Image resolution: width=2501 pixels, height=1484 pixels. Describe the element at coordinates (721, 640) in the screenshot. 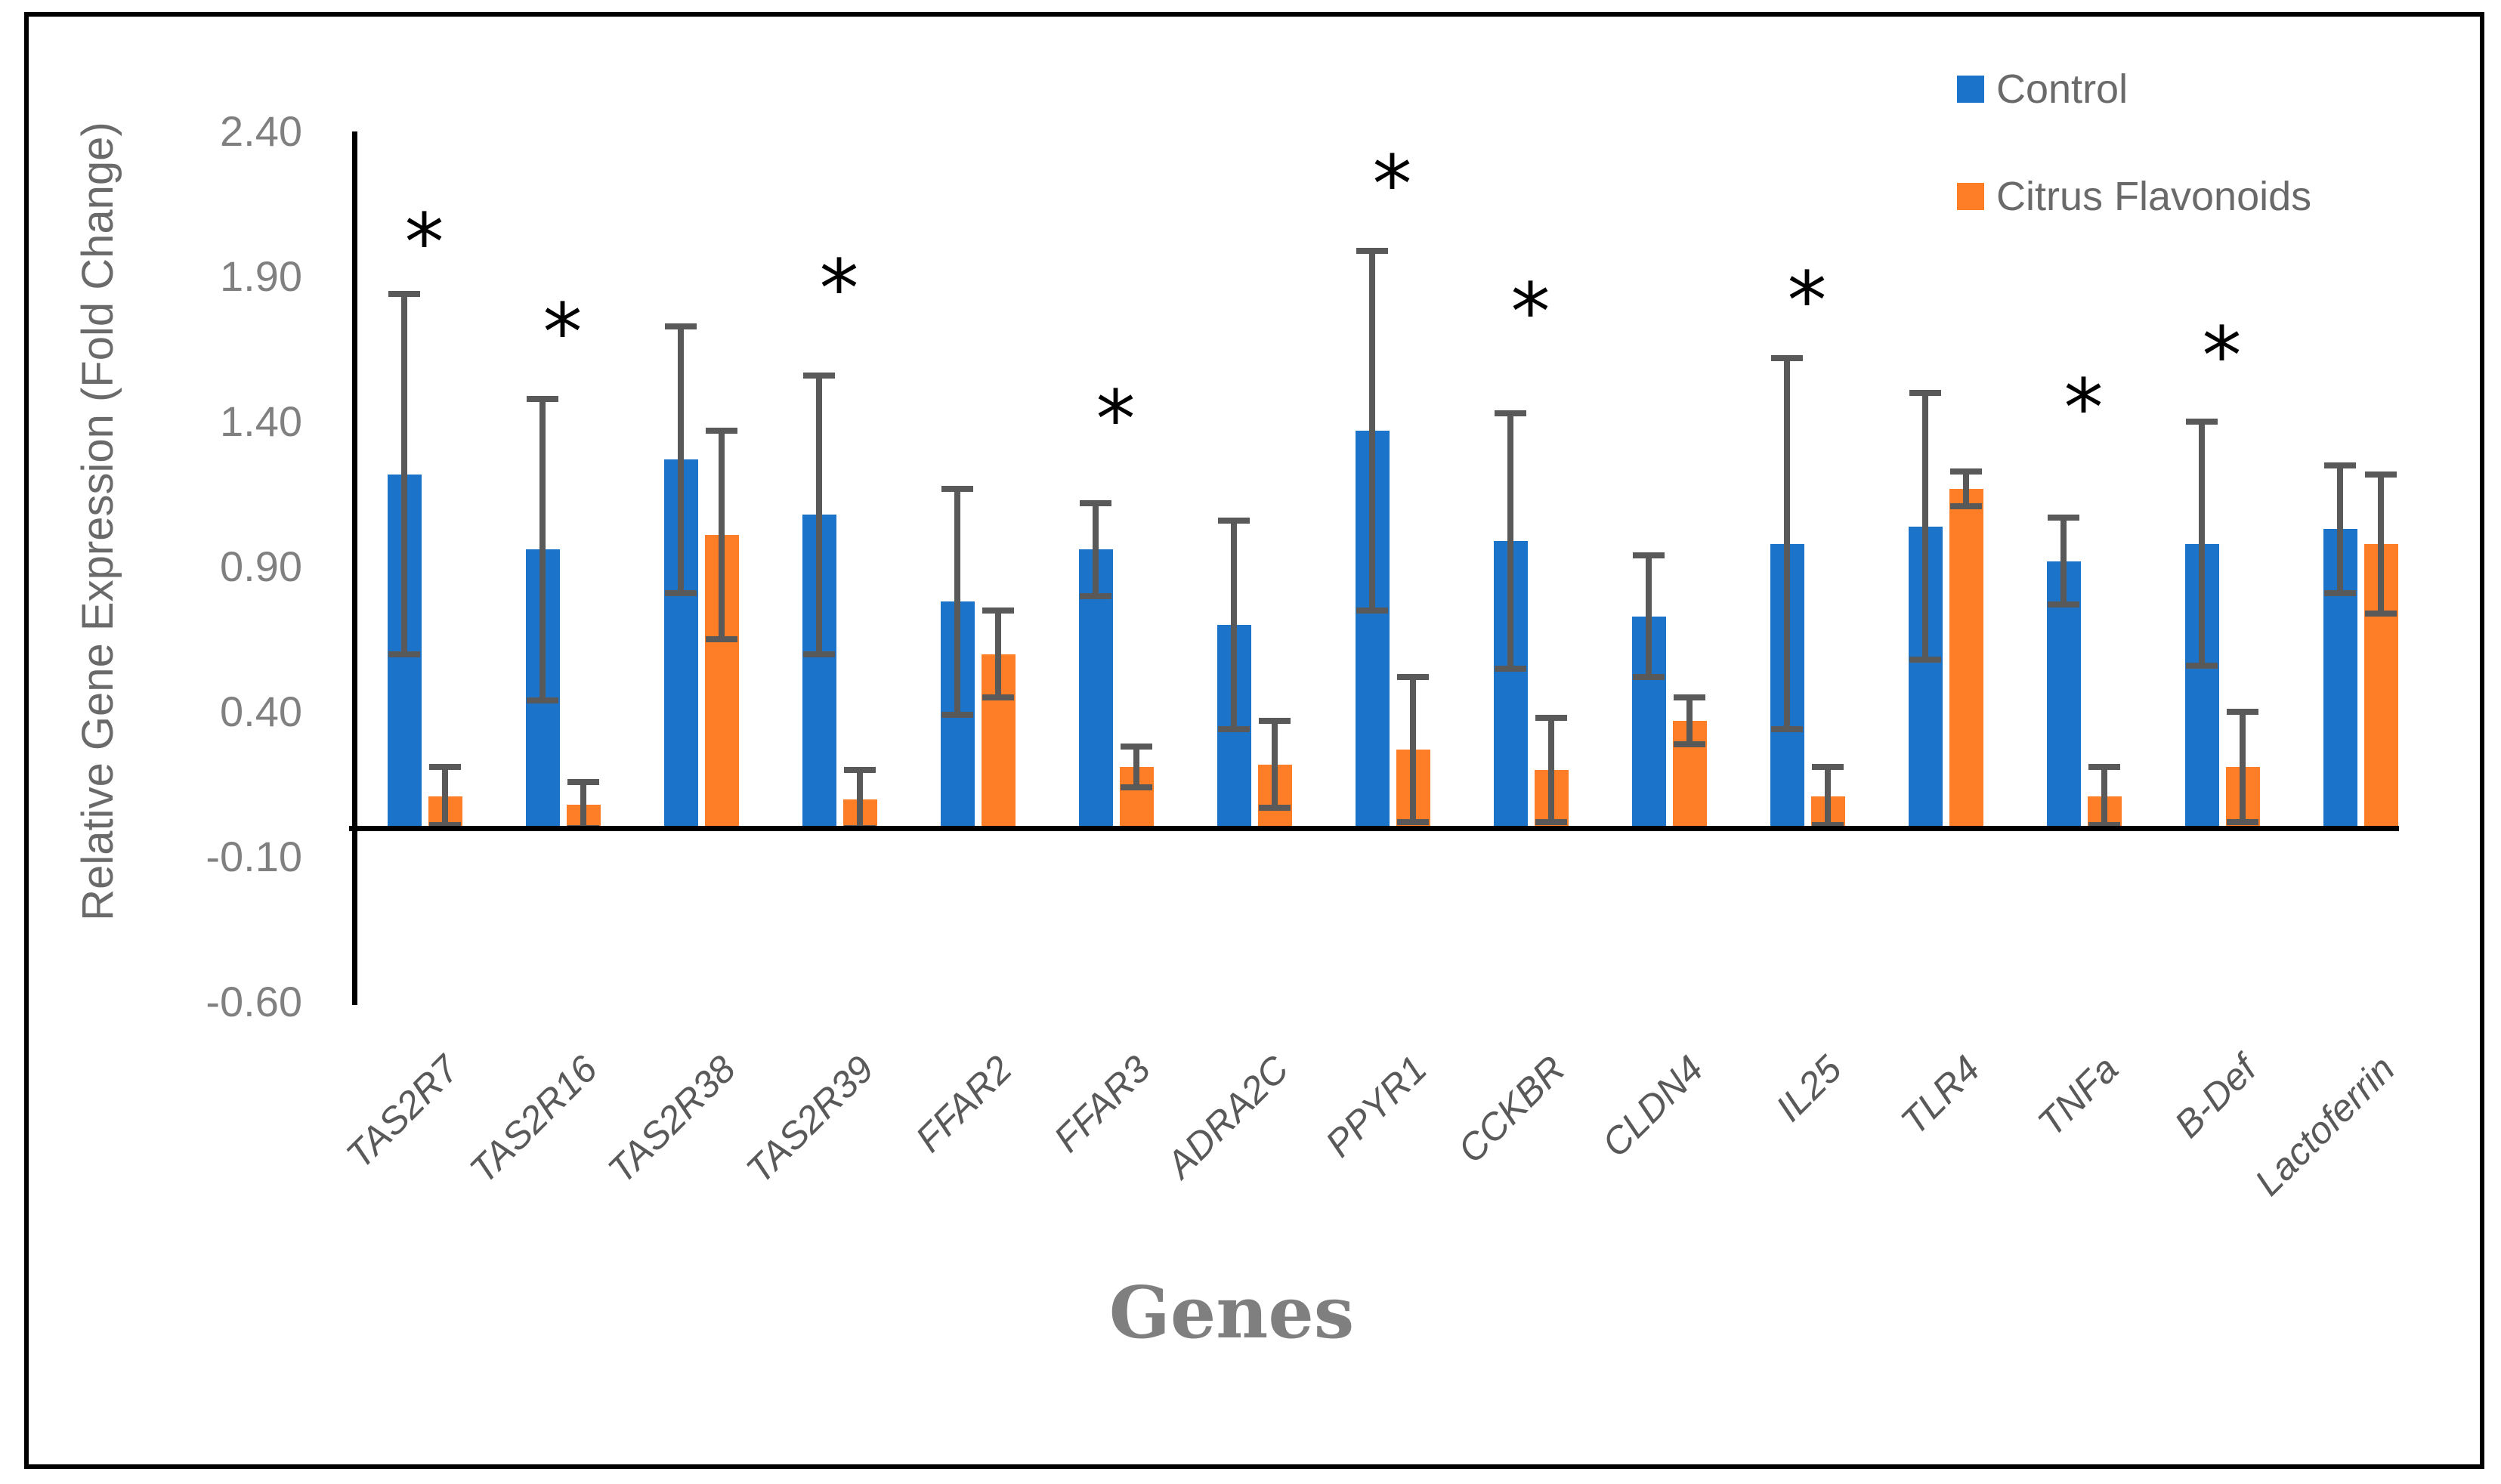

I see `error-bar-cap-bottom-citrus-flavonoids-TAS2R38` at that location.